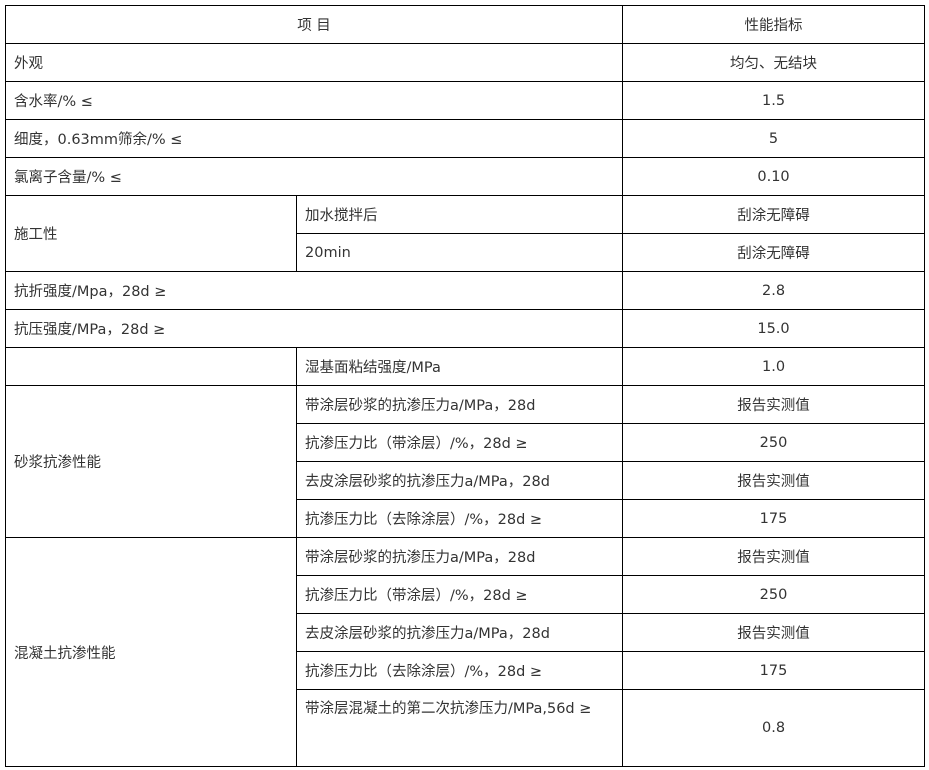 The image size is (929, 770). What do you see at coordinates (774, 366) in the screenshot?
I see `row-value: 1.0` at bounding box center [774, 366].